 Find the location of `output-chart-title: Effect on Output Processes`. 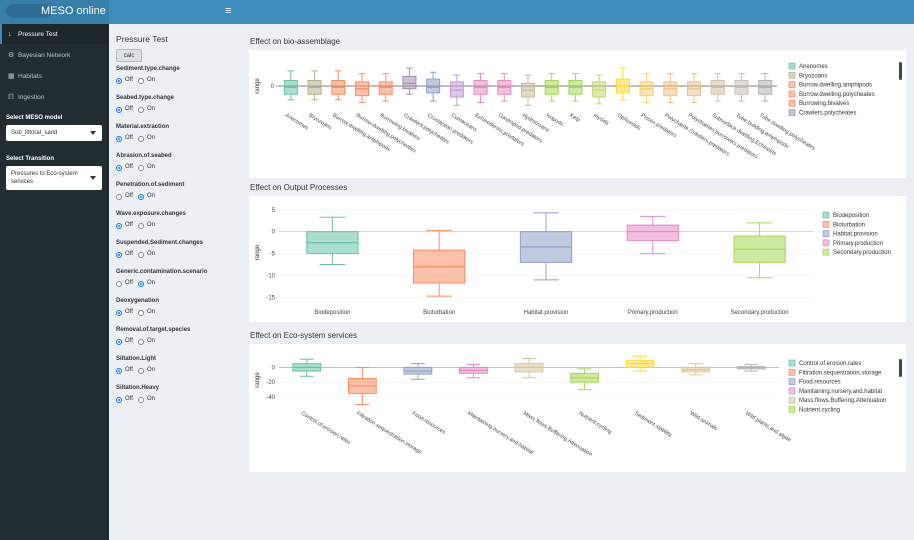

output-chart-title: Effect on Output Processes is located at coordinates (299, 187).